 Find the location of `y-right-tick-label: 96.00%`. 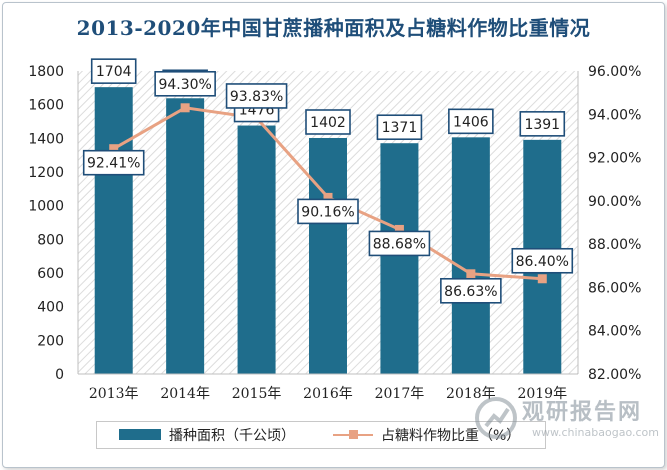

y-right-tick-label: 96.00% is located at coordinates (614, 72).